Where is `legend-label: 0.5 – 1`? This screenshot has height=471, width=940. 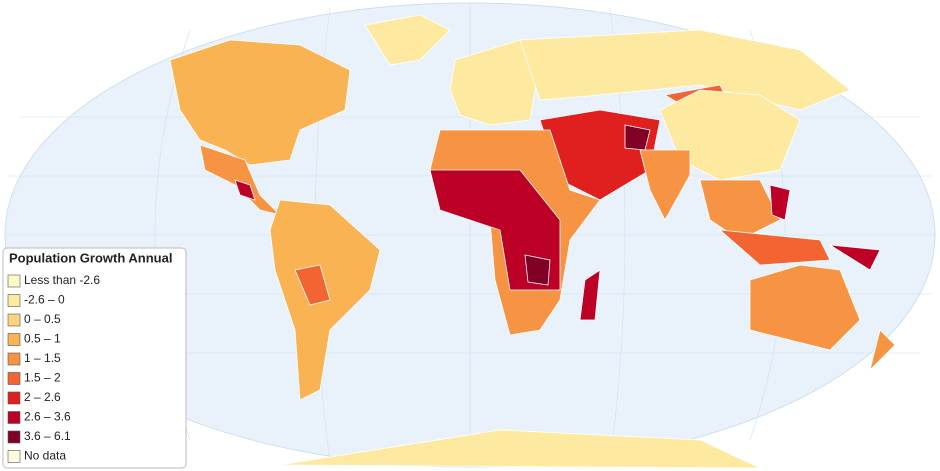 legend-label: 0.5 – 1 is located at coordinates (42, 339).